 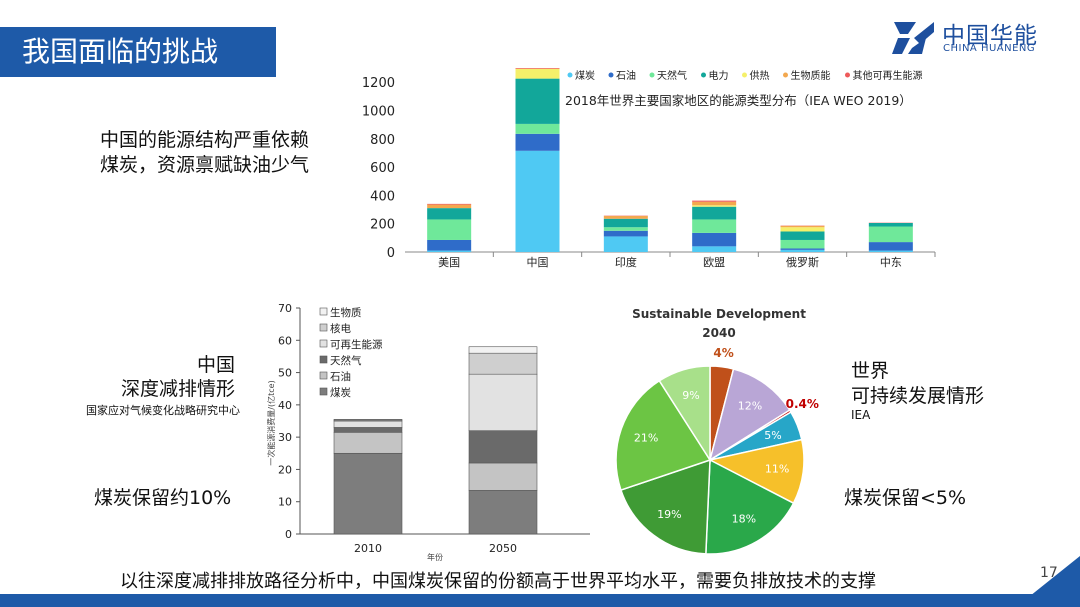 I want to click on slice-label: 21%, so click(x=646, y=438).